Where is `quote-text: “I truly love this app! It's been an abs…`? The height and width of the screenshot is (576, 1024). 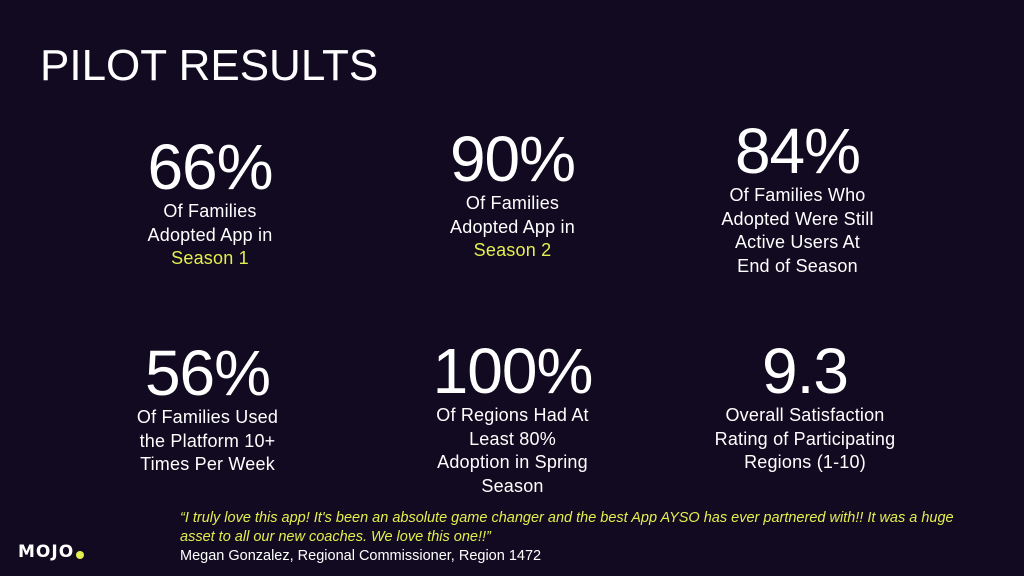 quote-text: “I truly love this app! It's been an abs… is located at coordinates (567, 527).